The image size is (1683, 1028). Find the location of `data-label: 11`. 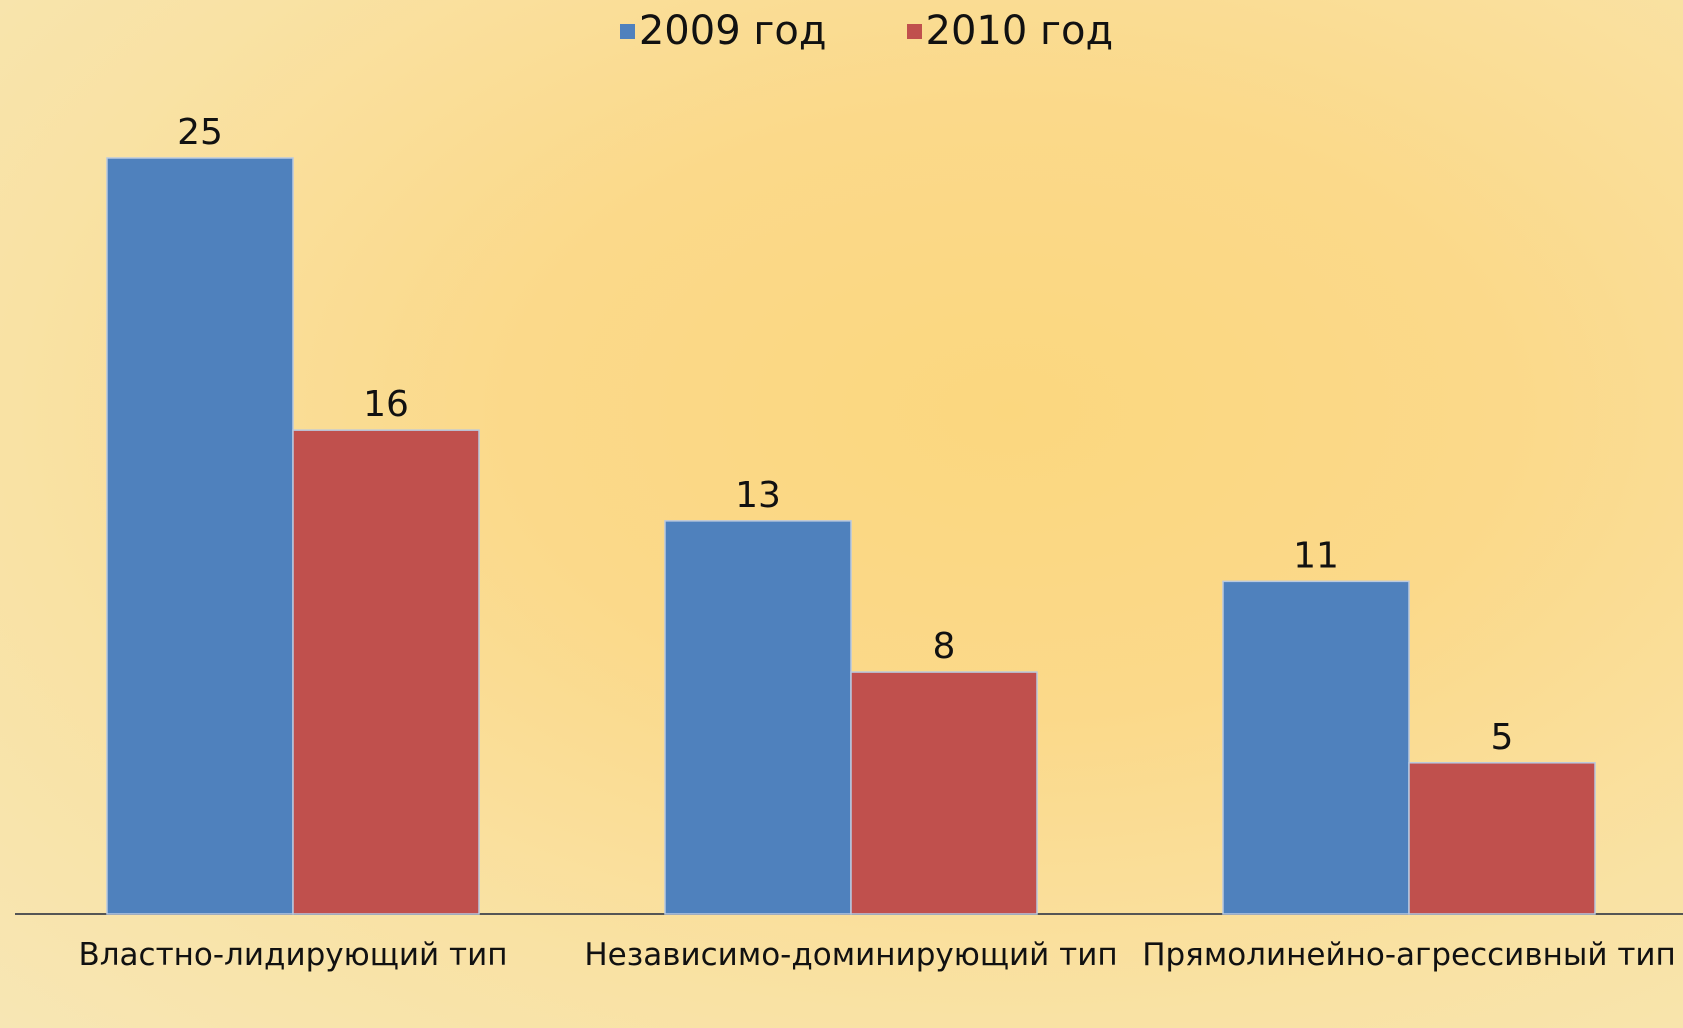

data-label: 11 is located at coordinates (1316, 555).